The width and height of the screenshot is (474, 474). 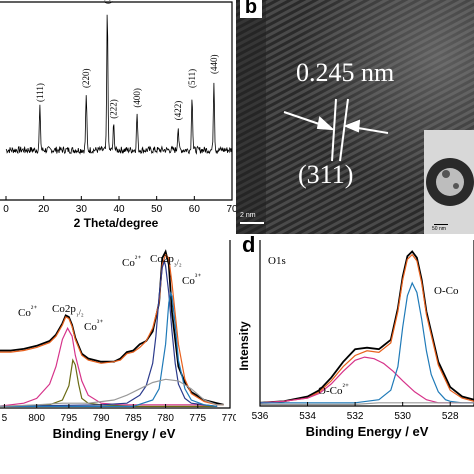 What do you see at coordinates (36, 418) in the screenshot?
I see `co2p-x-tick-label: 800` at bounding box center [36, 418].